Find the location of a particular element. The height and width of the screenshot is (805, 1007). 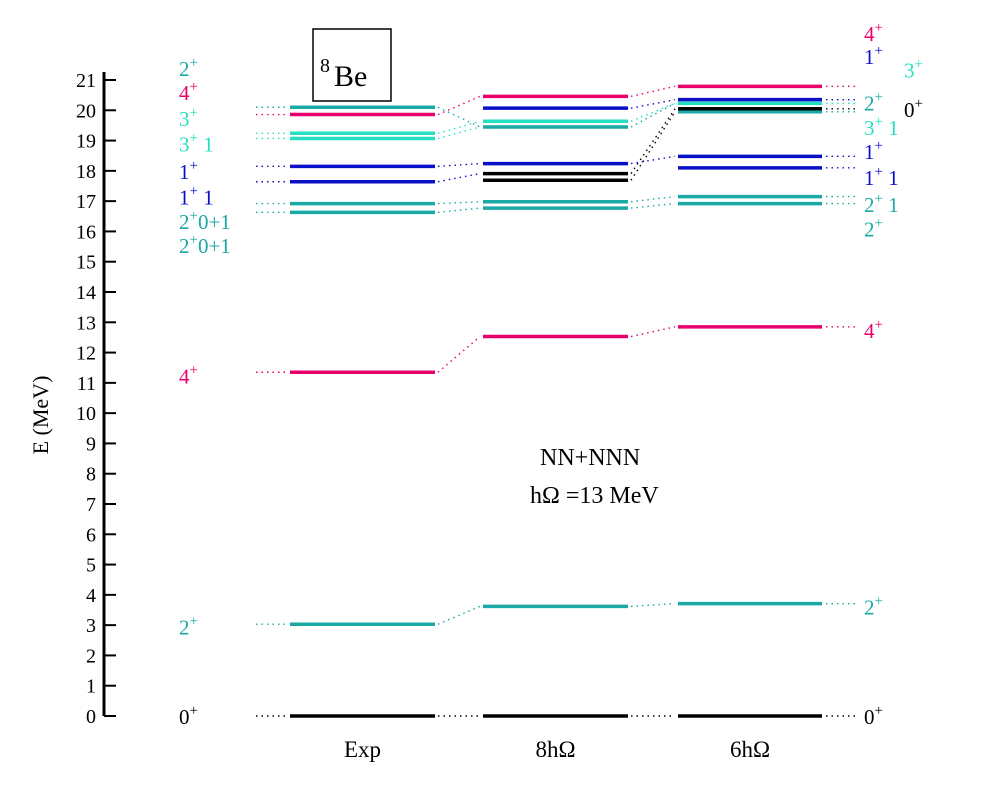

y-tick-label: 8 is located at coordinates (91, 475).